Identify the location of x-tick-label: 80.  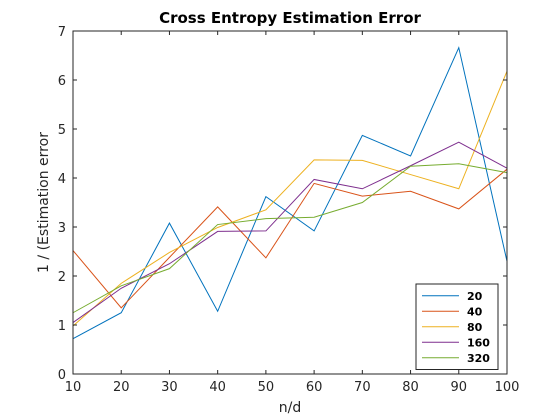
(410, 387).